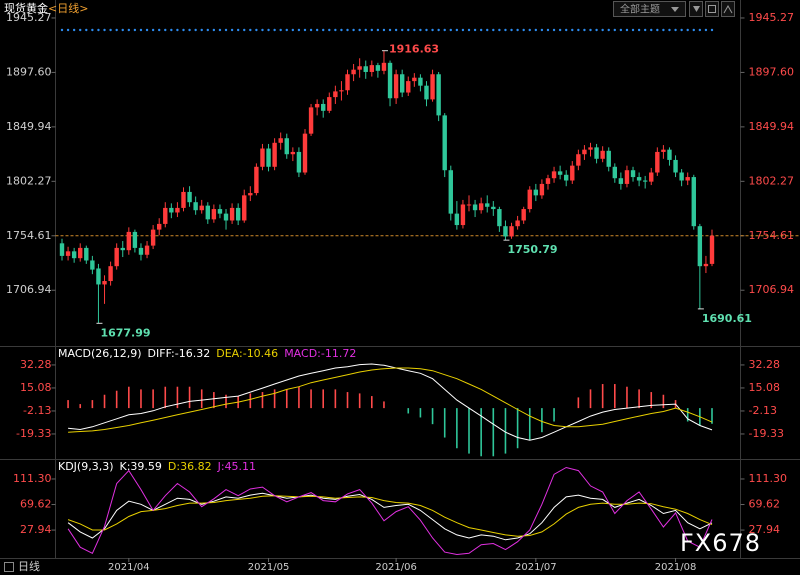 The width and height of the screenshot is (800, 575). What do you see at coordinates (302, 353) in the screenshot?
I see `header-item: MACD:` at bounding box center [302, 353].